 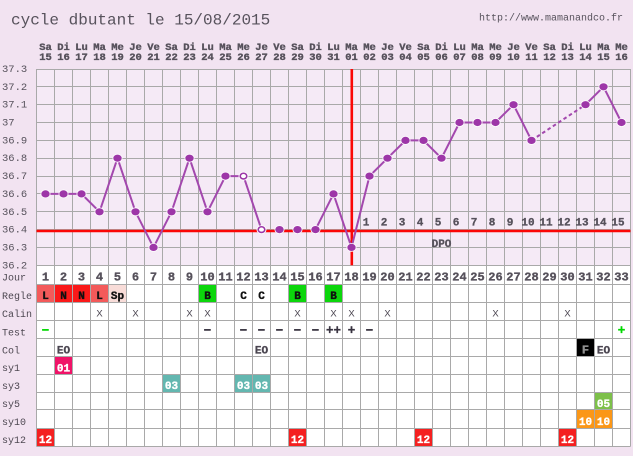 I want to click on svg-text: 2, so click(x=384, y=224).